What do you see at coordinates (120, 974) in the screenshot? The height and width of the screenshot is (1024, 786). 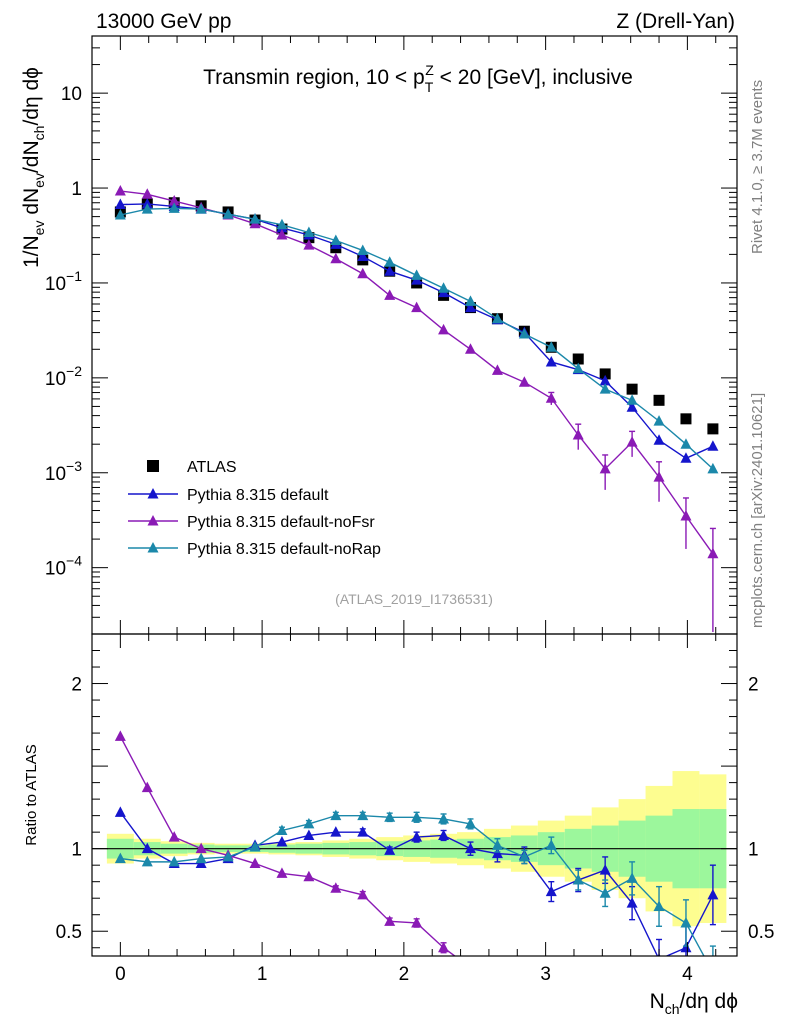 I see `x-tick-label: 0` at bounding box center [120, 974].